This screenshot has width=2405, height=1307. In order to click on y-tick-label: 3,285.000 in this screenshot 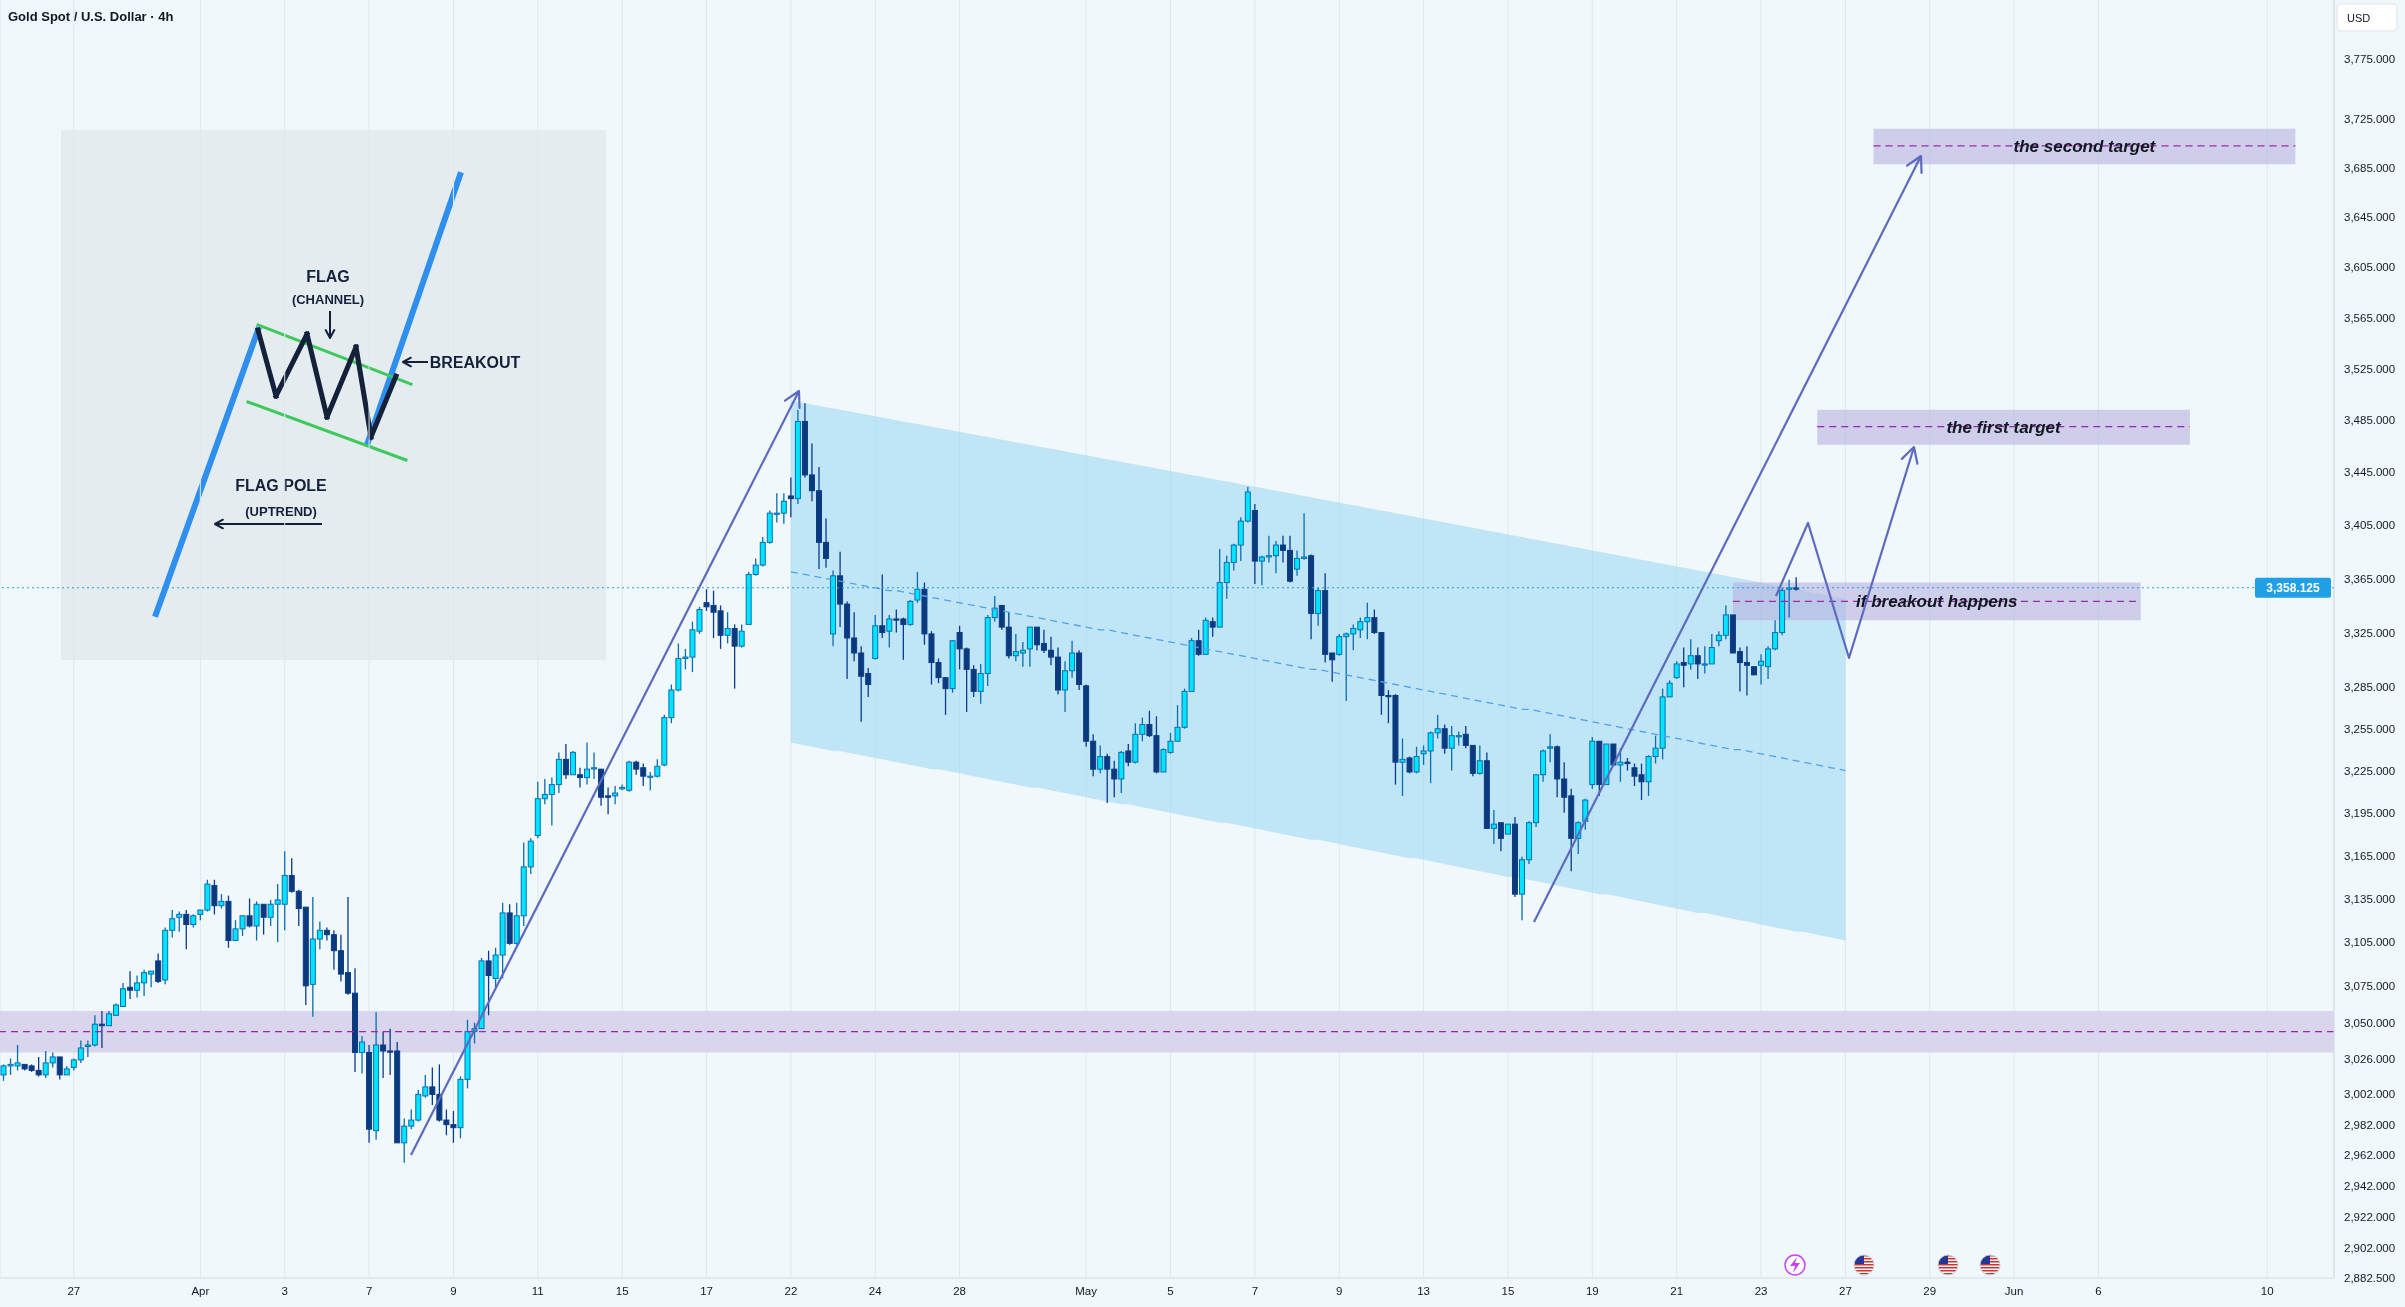, I will do `click(2370, 687)`.